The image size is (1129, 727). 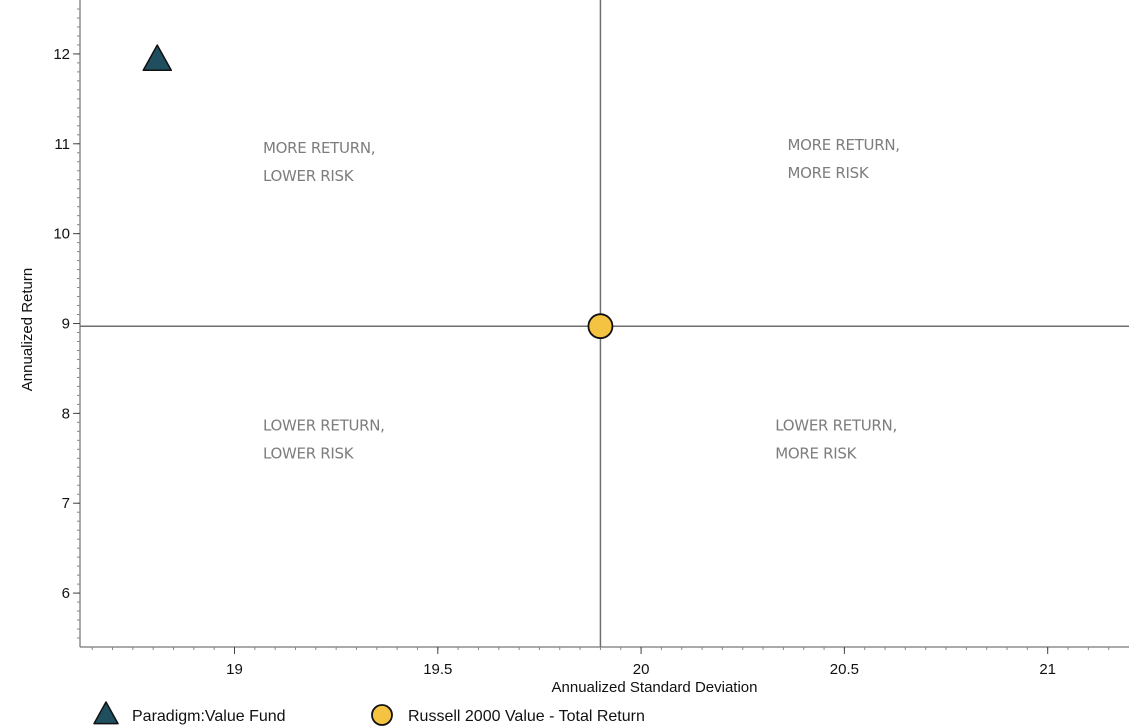 I want to click on y-tick-label: 12, so click(x=61, y=54).